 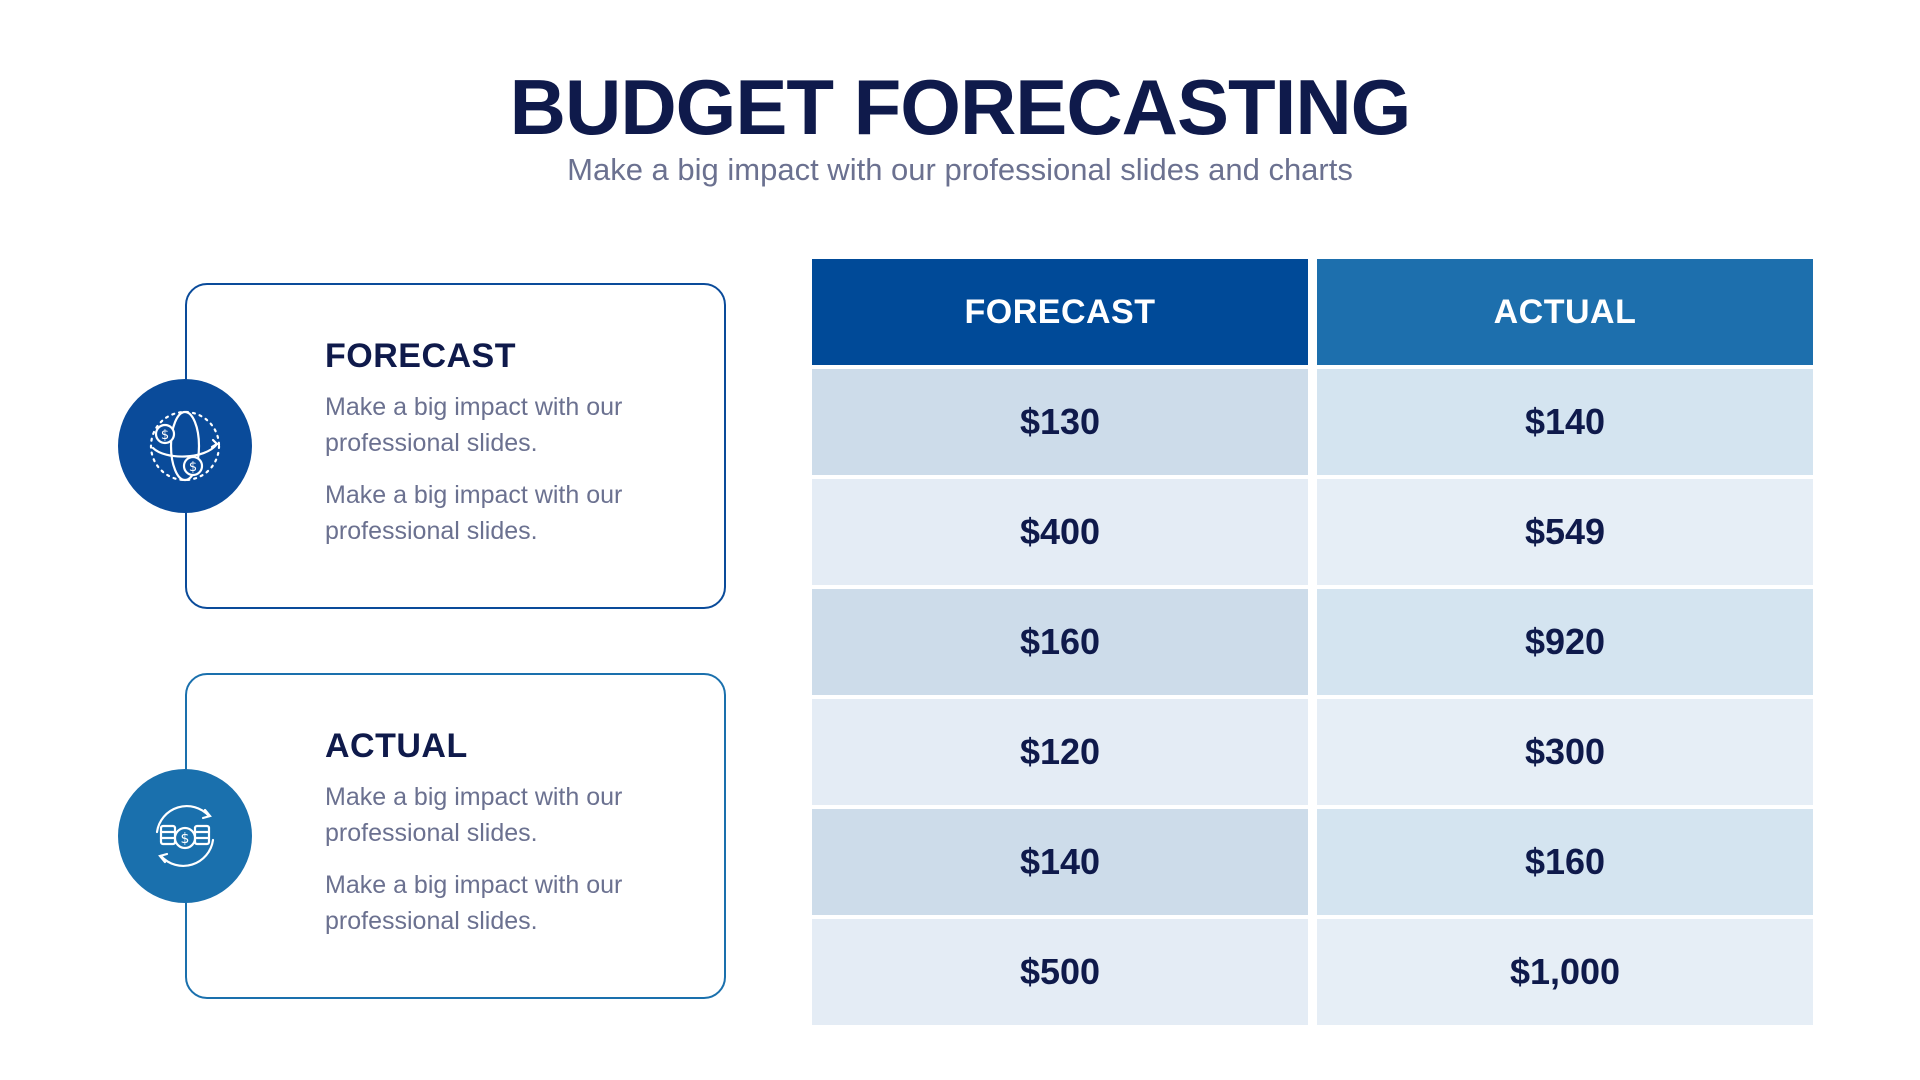 I want to click on forecast-cell: $140, so click(x=1060, y=862).